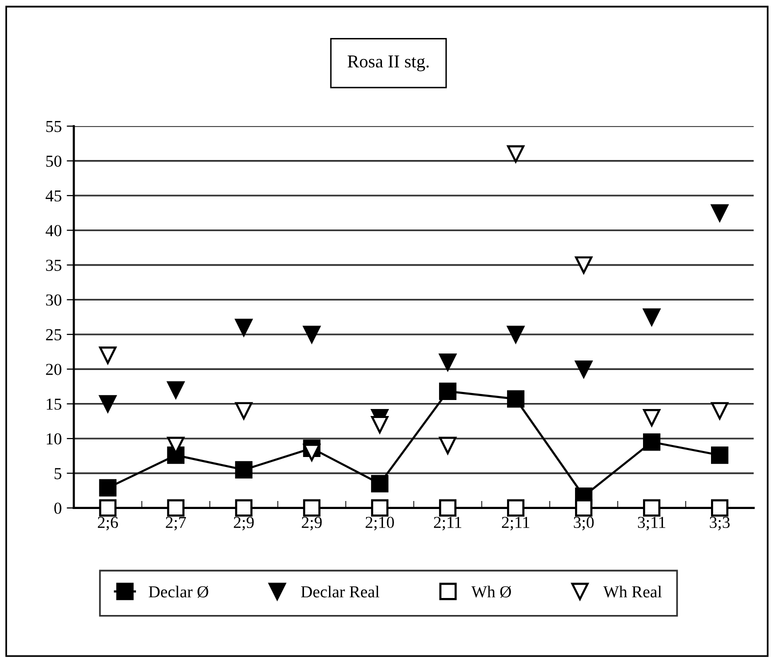 The width and height of the screenshot is (777, 664). What do you see at coordinates (54, 126) in the screenshot?
I see `y-tick-label: 55` at bounding box center [54, 126].